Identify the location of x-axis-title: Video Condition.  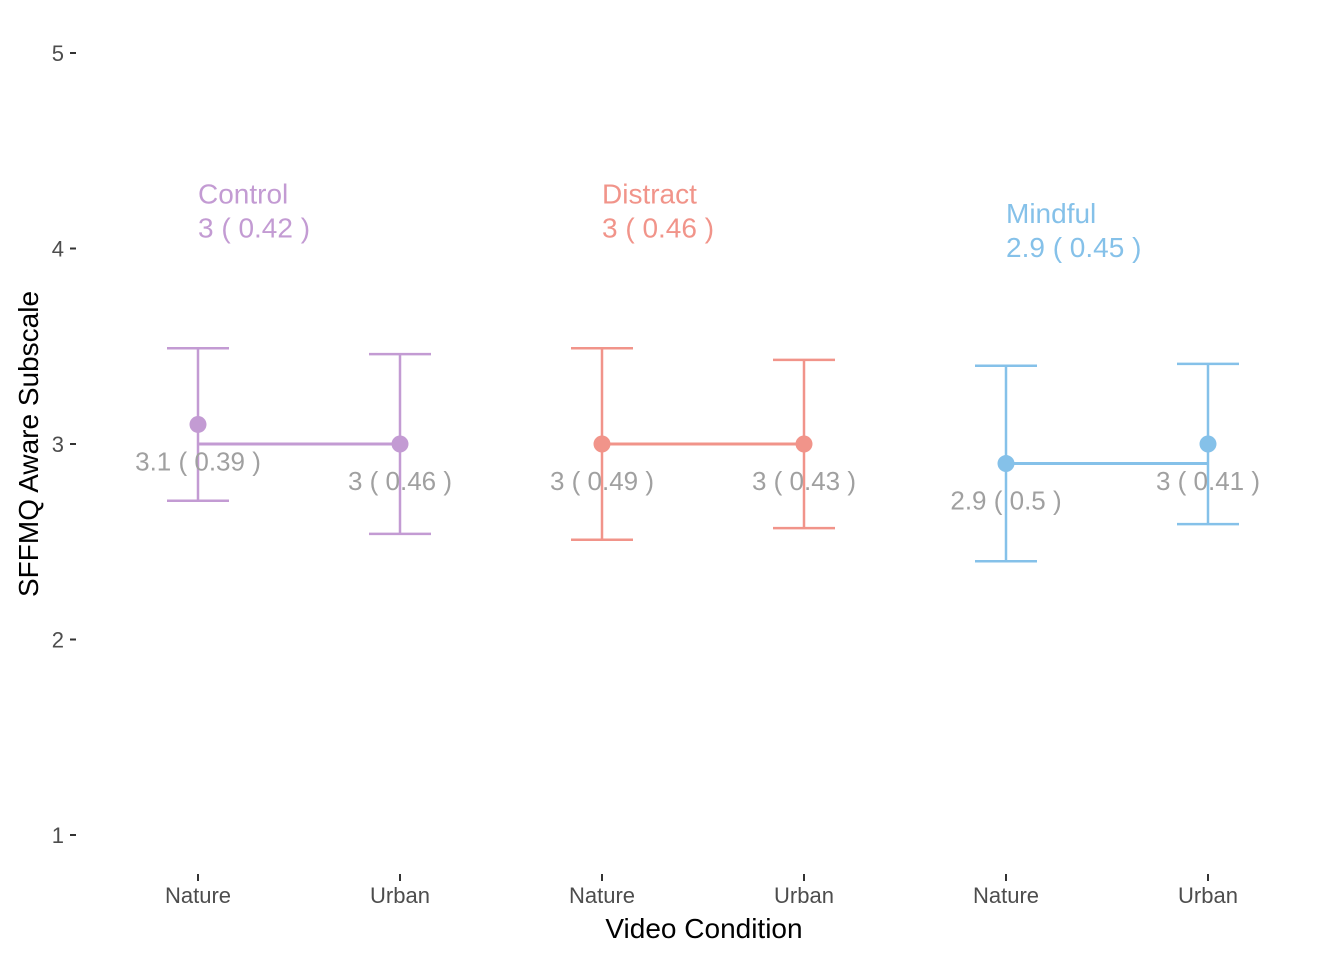
(703, 928).